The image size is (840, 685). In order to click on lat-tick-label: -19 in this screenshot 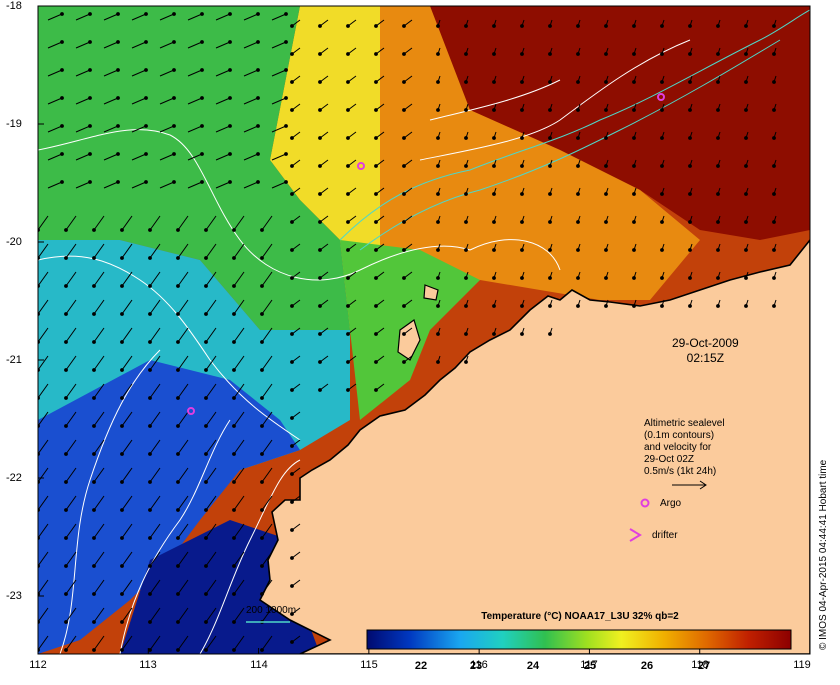, I will do `click(14, 124)`.